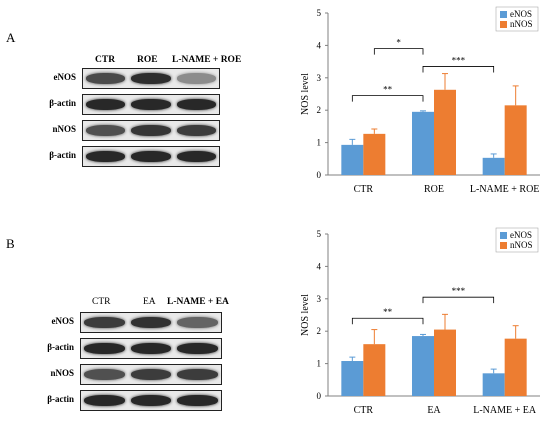  What do you see at coordinates (198, 302) in the screenshot?
I see `lane-label-lname-ea: L-NAME + EA` at bounding box center [198, 302].